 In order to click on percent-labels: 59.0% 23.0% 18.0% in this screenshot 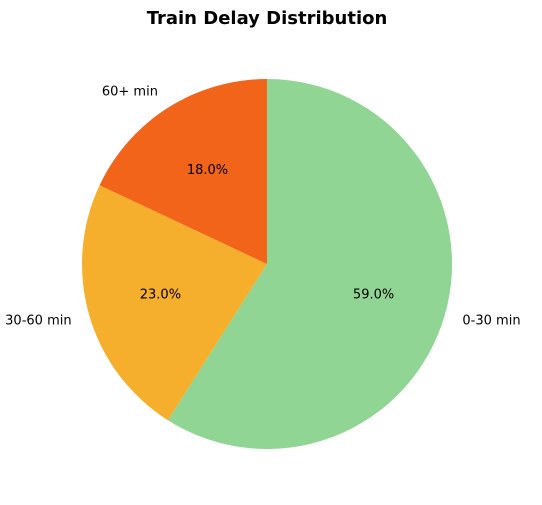, I will do `click(267, 233)`.